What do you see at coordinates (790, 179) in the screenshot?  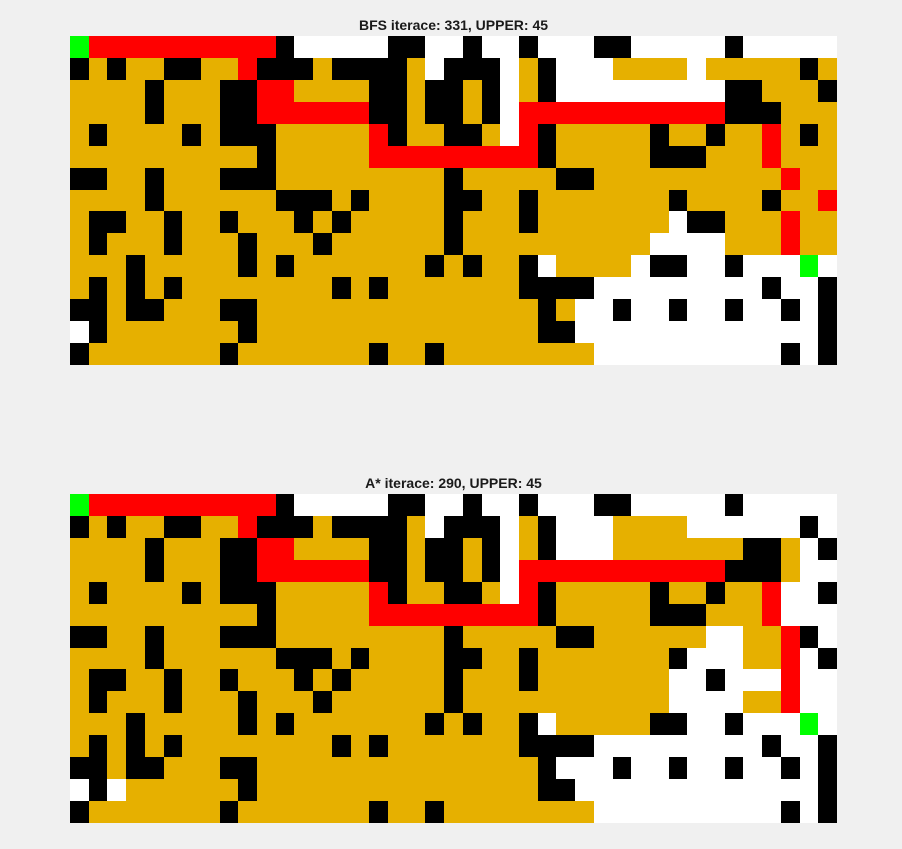 I see `cell-path-r6-c38` at bounding box center [790, 179].